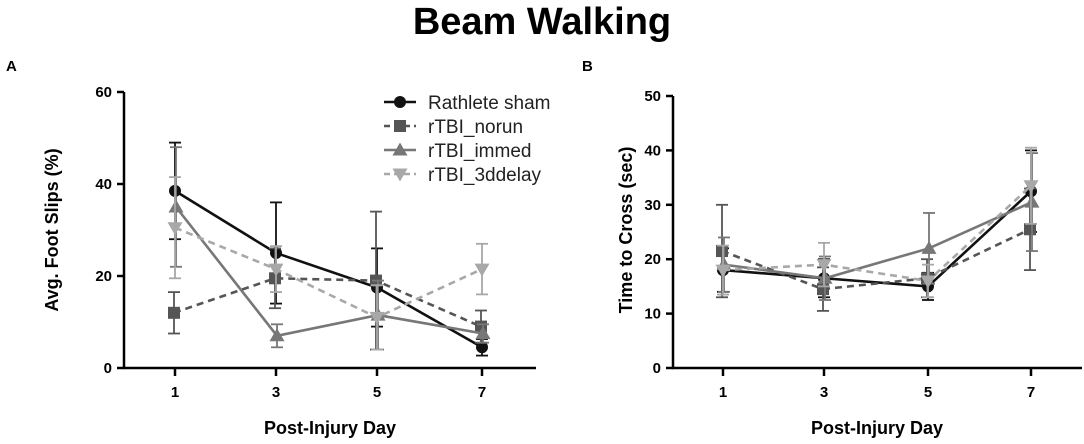 This screenshot has height=444, width=1084. I want to click on legend-item: rTBI_norun, so click(453, 127).